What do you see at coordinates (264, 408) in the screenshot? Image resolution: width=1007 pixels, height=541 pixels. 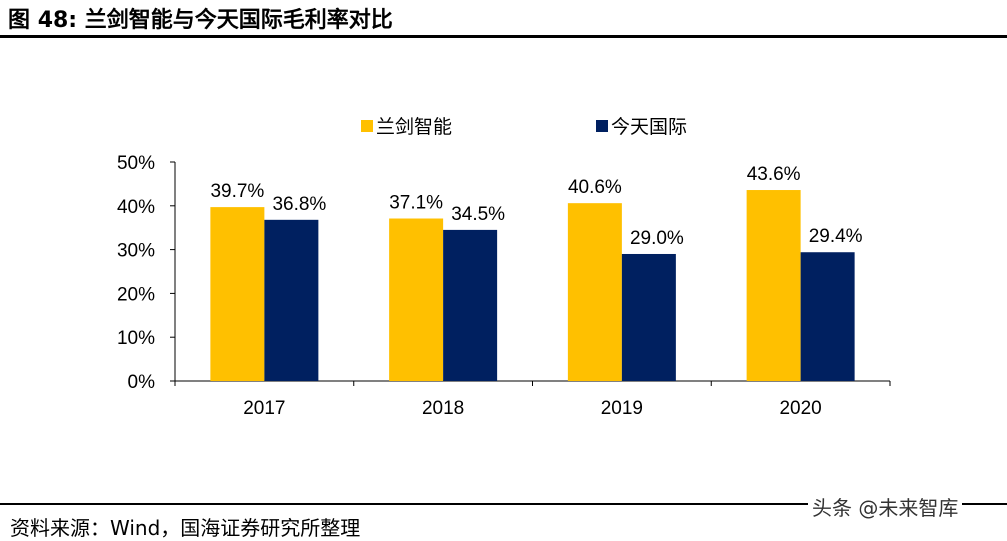 I see `x-tick-label: 2017` at bounding box center [264, 408].